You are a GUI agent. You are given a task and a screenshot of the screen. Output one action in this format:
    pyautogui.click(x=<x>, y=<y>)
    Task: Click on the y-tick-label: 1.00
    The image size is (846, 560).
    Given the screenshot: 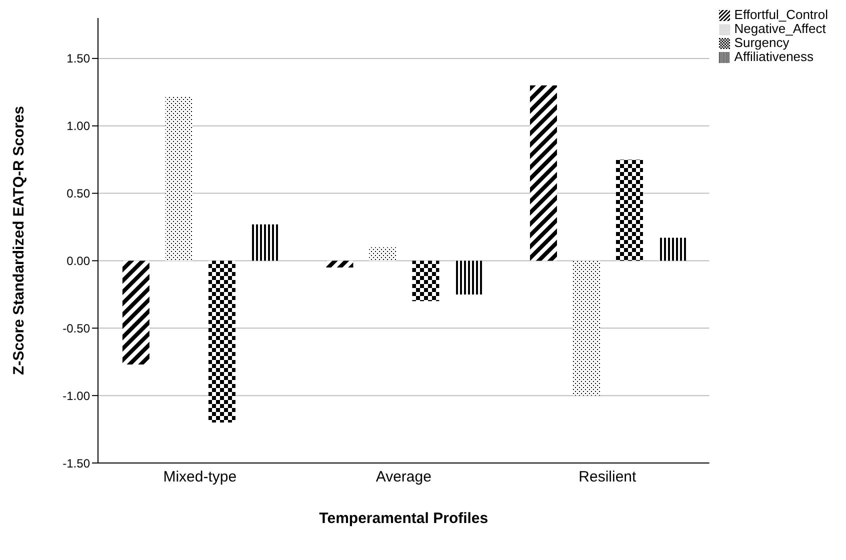 What is the action you would take?
    pyautogui.click(x=78, y=126)
    